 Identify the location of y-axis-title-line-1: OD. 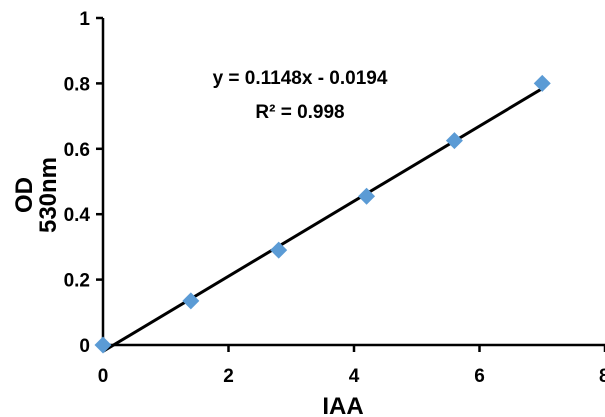
(24, 195).